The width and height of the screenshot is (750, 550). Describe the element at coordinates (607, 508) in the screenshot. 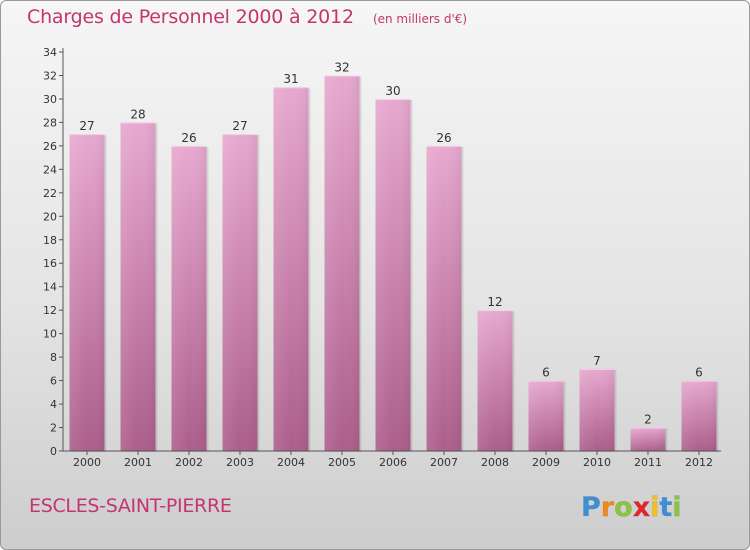

I see `logo-letter: r` at that location.